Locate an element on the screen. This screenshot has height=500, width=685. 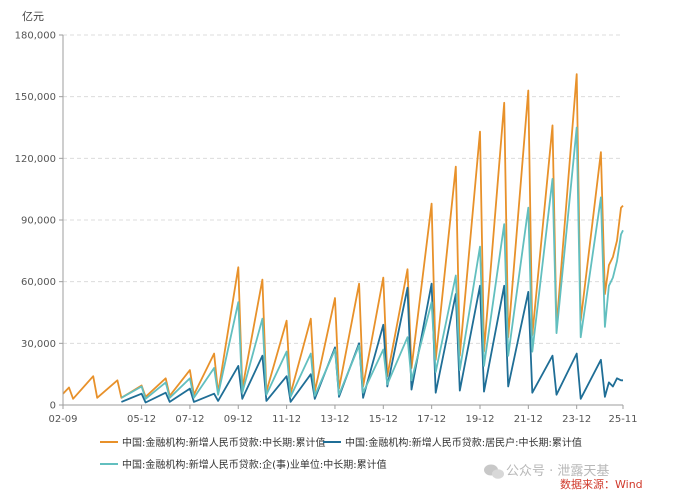
legend-label-2: 中国:金融机构:新增人民币贷款:居民户:中长期:累计值 is located at coordinates (463, 442).